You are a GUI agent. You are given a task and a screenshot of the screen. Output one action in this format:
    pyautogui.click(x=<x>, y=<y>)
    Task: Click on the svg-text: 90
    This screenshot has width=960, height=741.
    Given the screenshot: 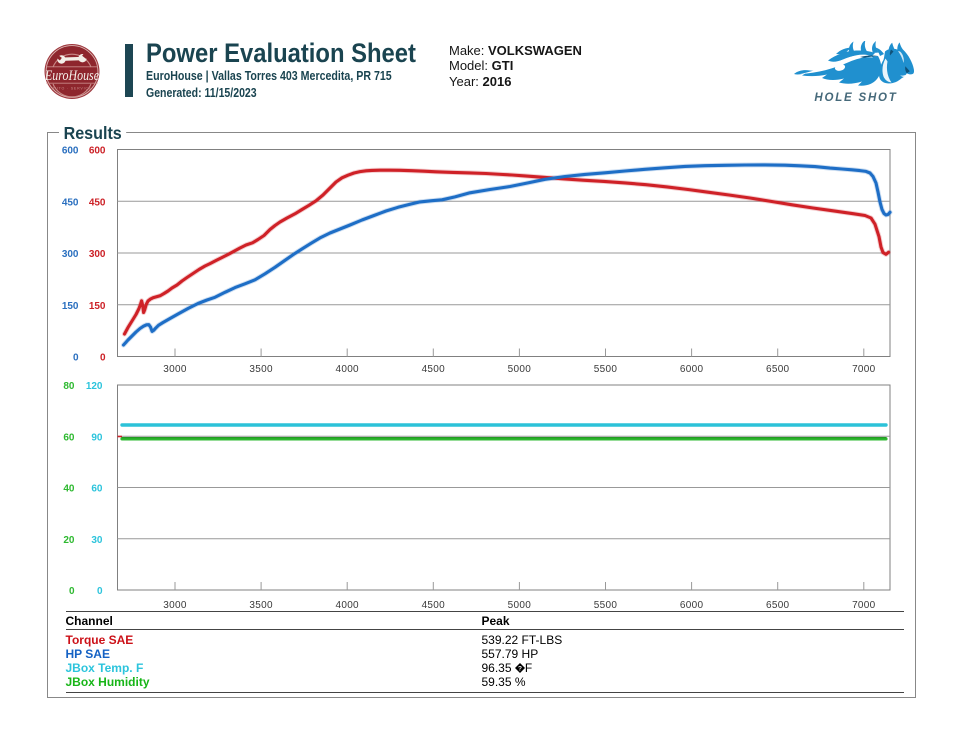 What is the action you would take?
    pyautogui.click(x=97, y=437)
    